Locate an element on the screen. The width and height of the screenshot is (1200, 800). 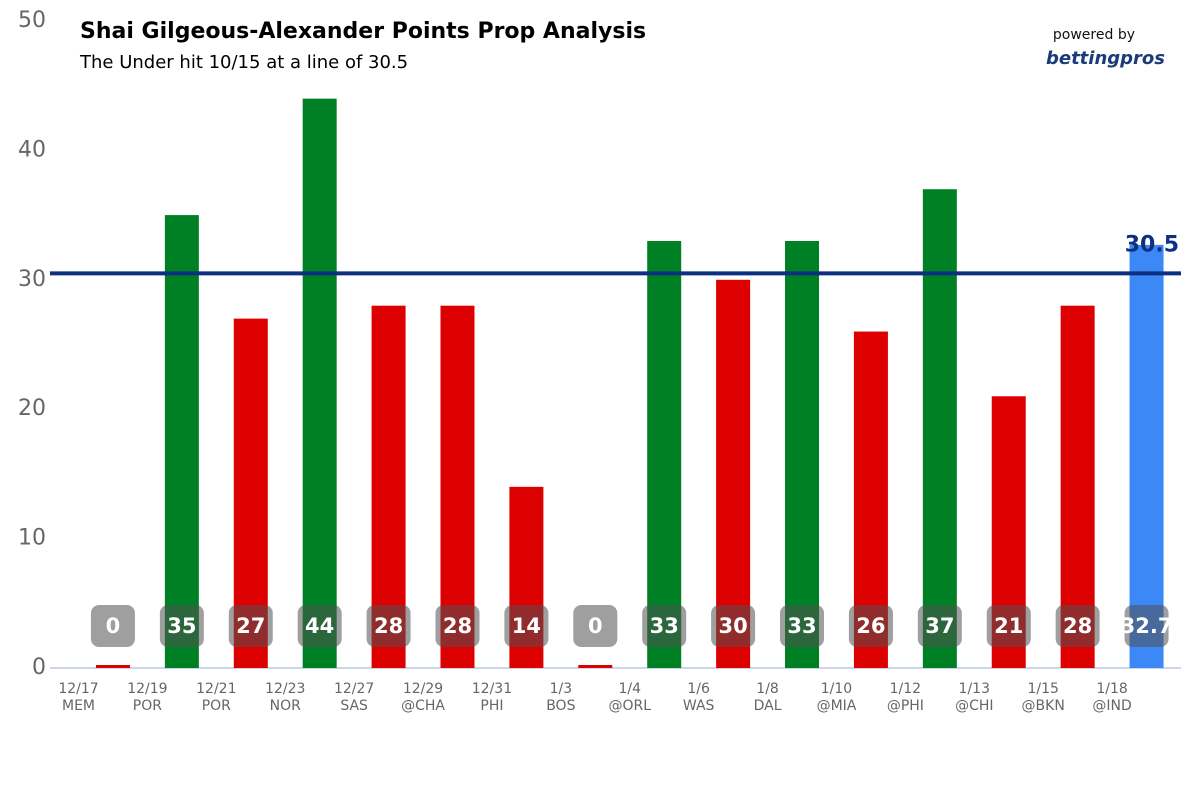
x-tick-label: 1/4 @ORL is located at coordinates (629, 697).